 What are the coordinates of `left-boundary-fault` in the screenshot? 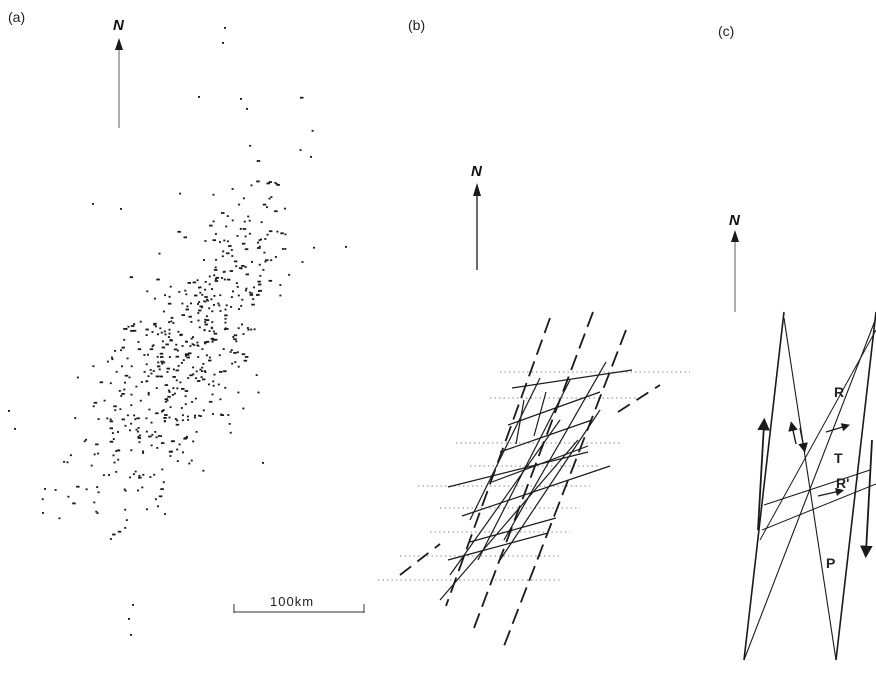 It's located at (764, 486).